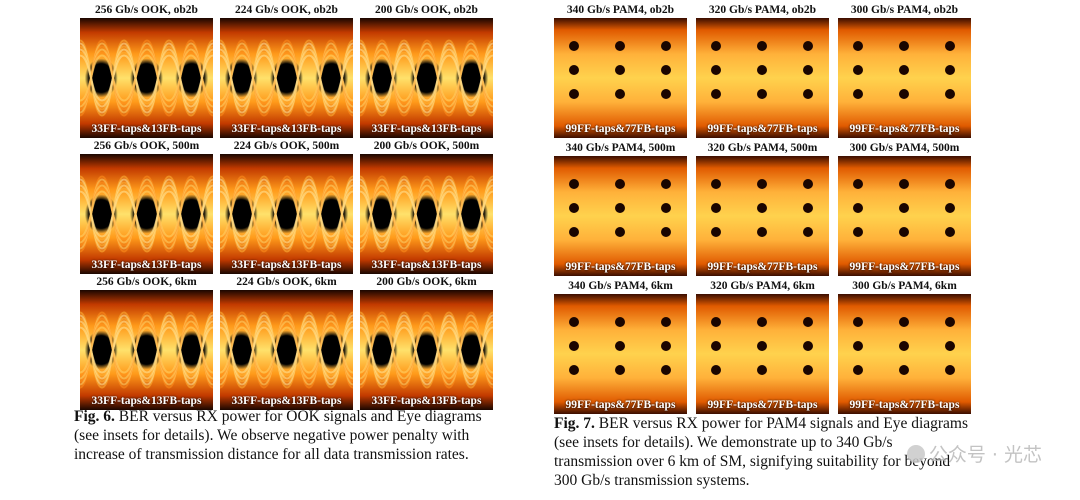 The width and height of the screenshot is (1080, 500). Describe the element at coordinates (904, 286) in the screenshot. I see `eye-title: 300 Gb/s PAM4, 6km` at that location.